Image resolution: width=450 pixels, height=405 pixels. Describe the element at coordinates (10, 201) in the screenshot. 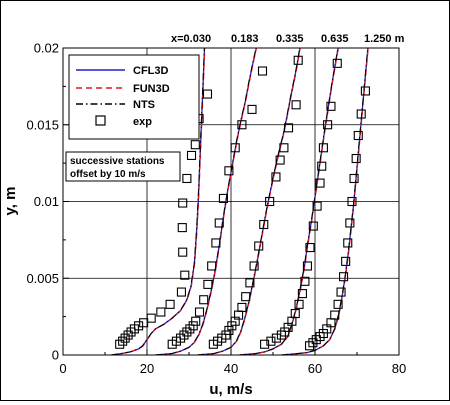

I see `y-axis-label: y, m` at that location.